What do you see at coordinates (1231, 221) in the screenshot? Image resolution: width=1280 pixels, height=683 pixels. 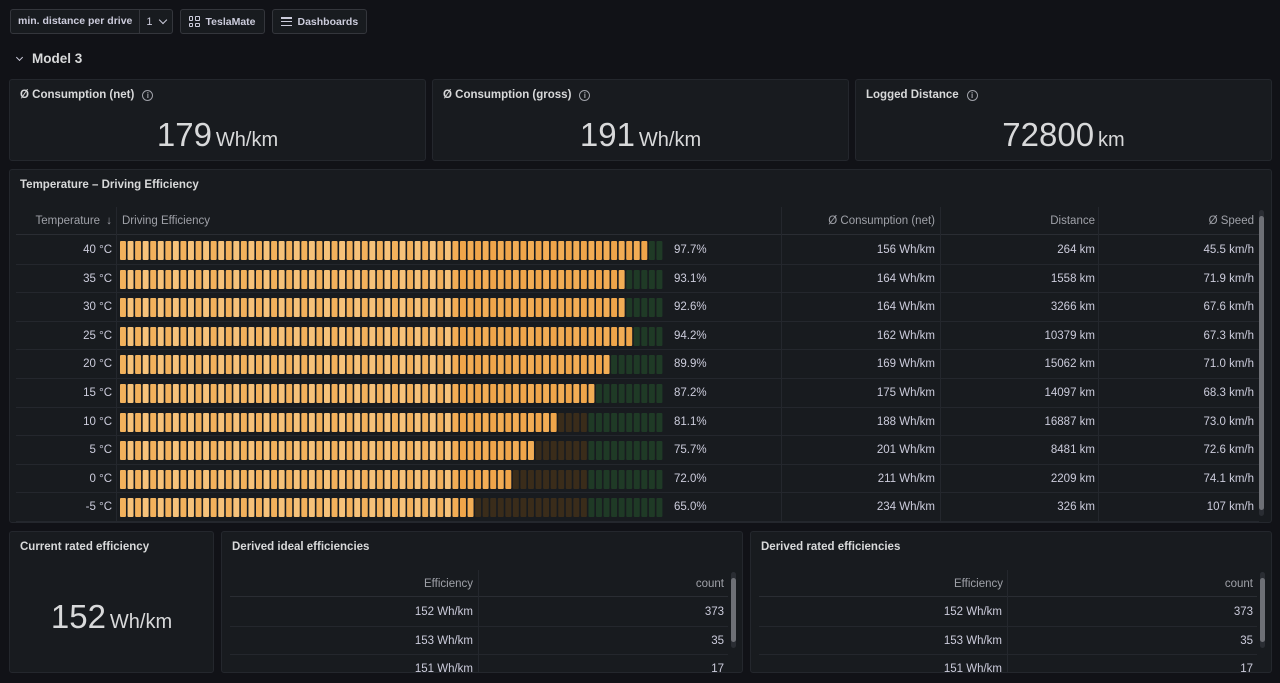 I see `th-speed: Ø Speed` at bounding box center [1231, 221].